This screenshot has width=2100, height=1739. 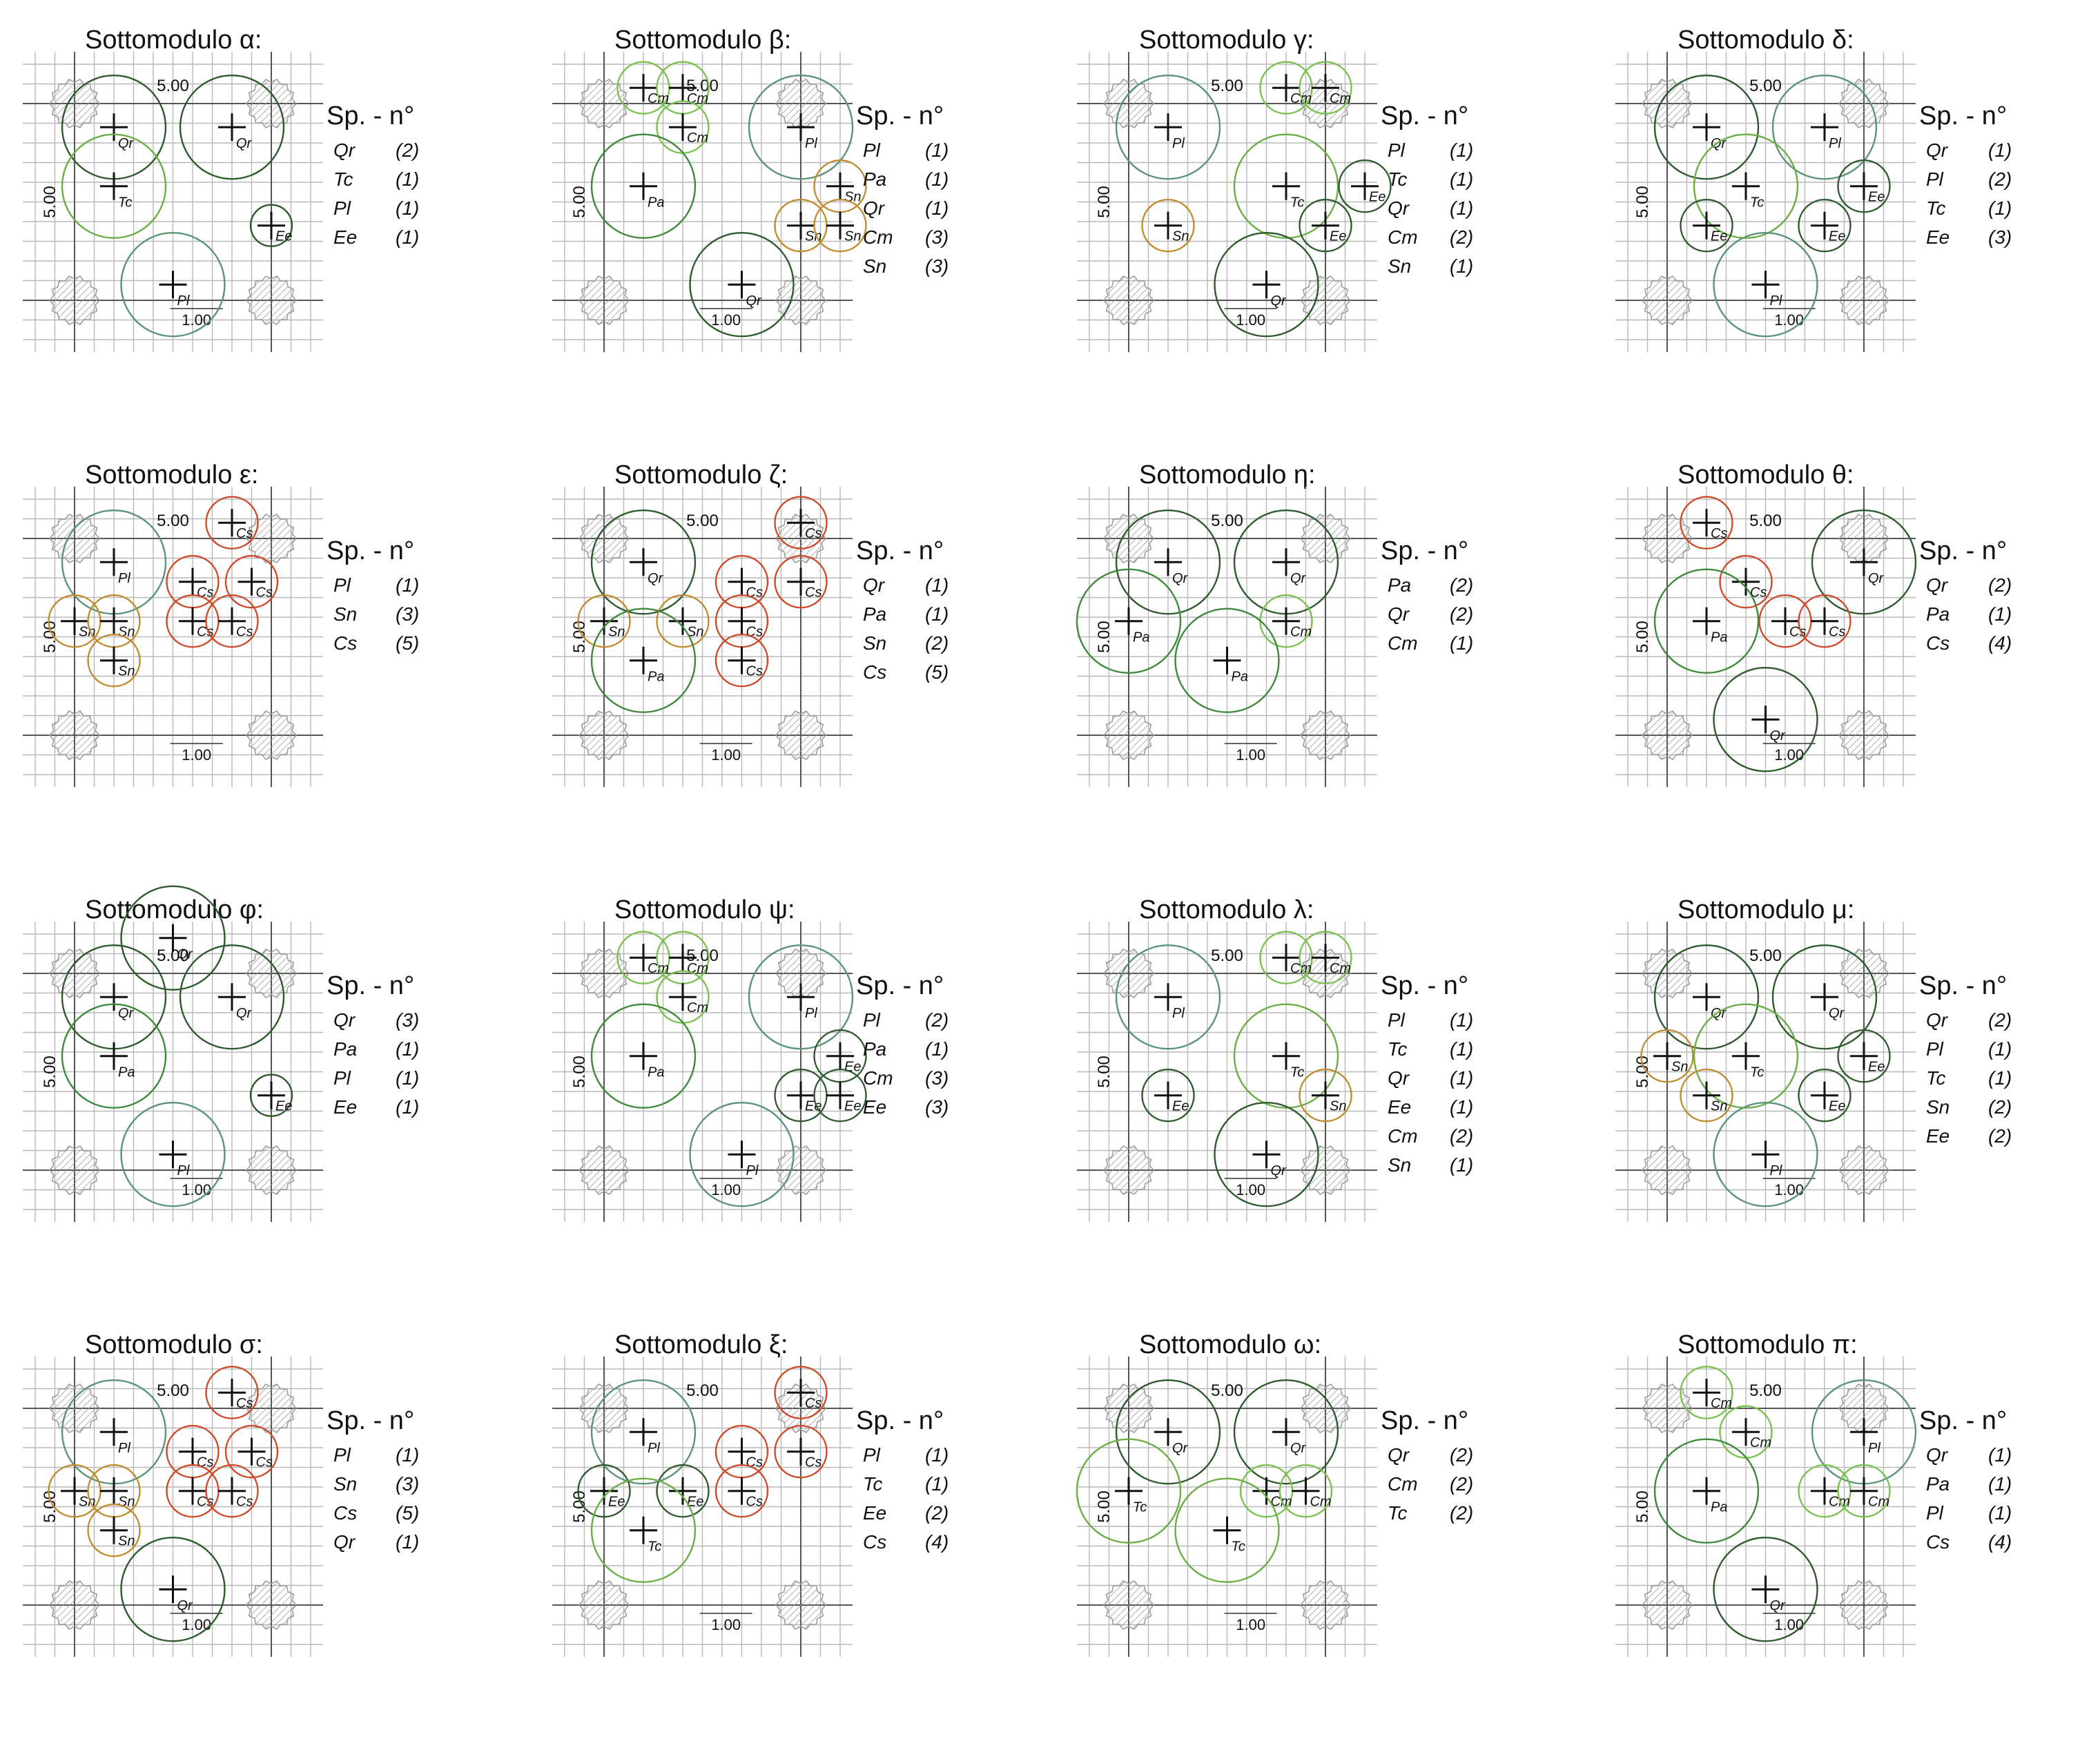 What do you see at coordinates (407, 643) in the screenshot?
I see `legend-count: (5)` at bounding box center [407, 643].